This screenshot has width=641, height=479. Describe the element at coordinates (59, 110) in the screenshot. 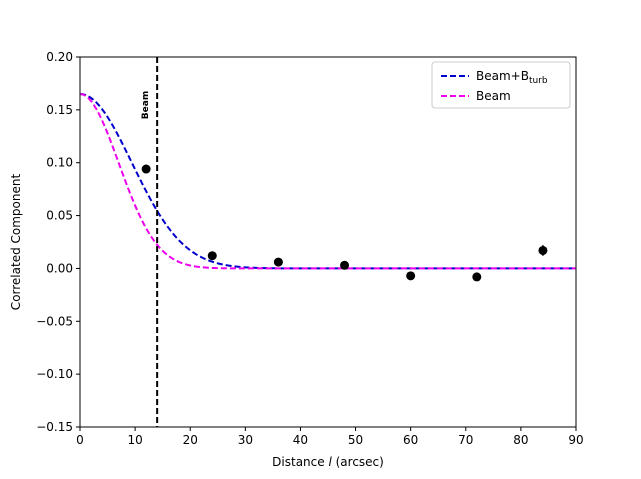

I see `y-tick-label: 0.15` at that location.